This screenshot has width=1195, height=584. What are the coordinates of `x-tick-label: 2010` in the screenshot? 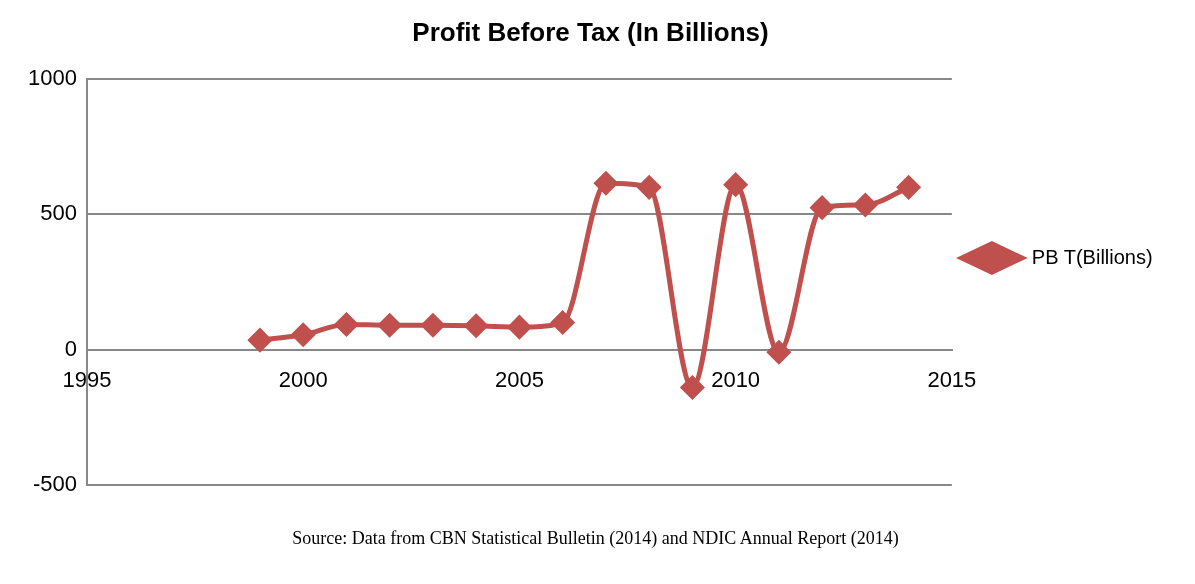 It's located at (736, 379).